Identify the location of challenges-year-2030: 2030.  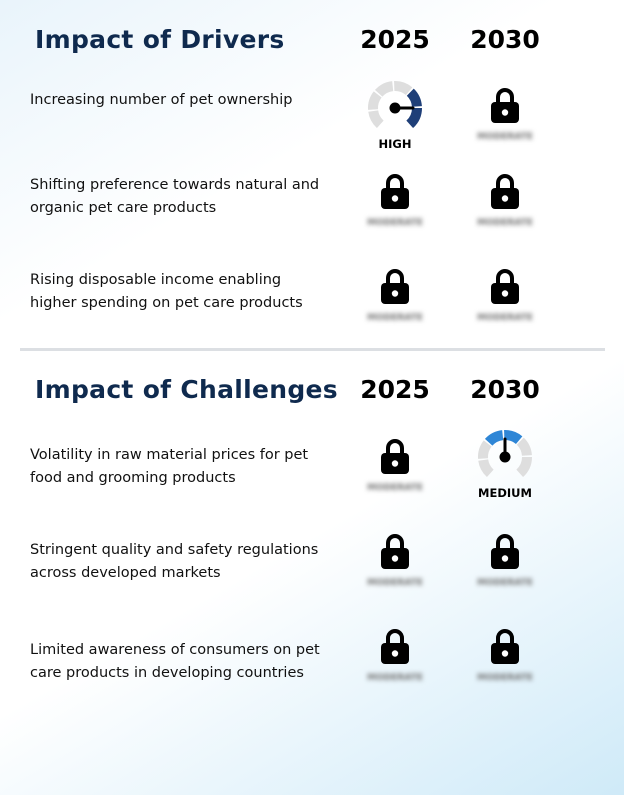
(505, 389).